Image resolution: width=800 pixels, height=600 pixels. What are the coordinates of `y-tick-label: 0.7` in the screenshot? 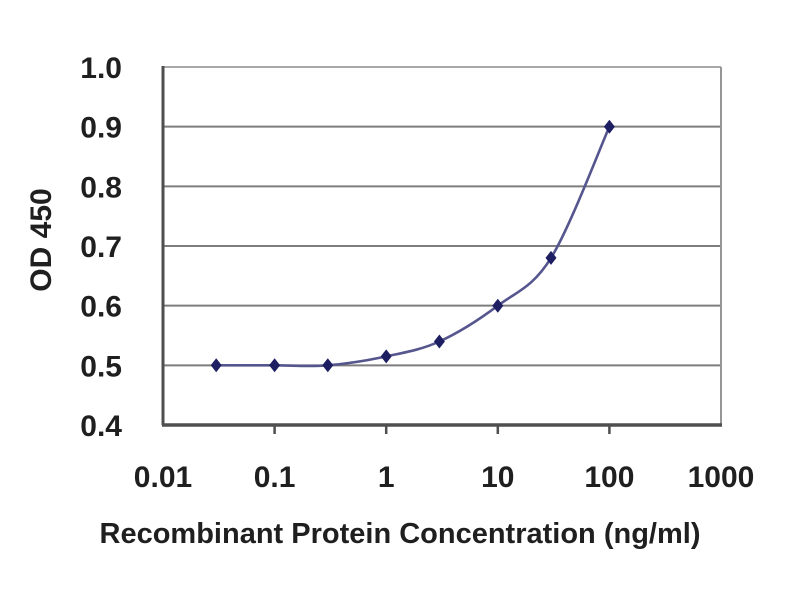 It's located at (101, 247).